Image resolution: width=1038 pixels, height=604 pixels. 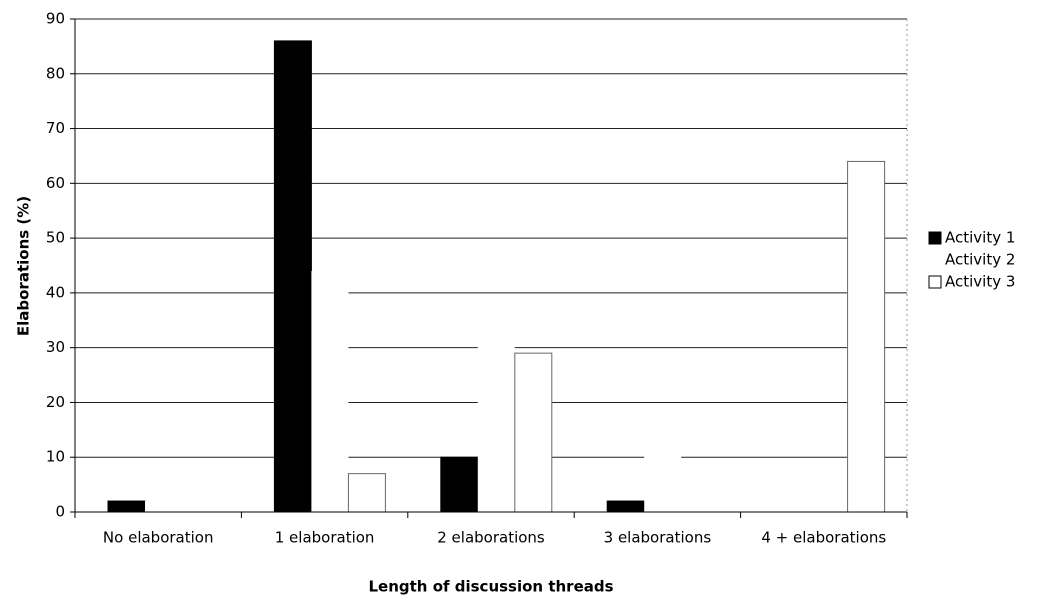 What do you see at coordinates (55, 238) in the screenshot?
I see `y-tick-label: 50` at bounding box center [55, 238].